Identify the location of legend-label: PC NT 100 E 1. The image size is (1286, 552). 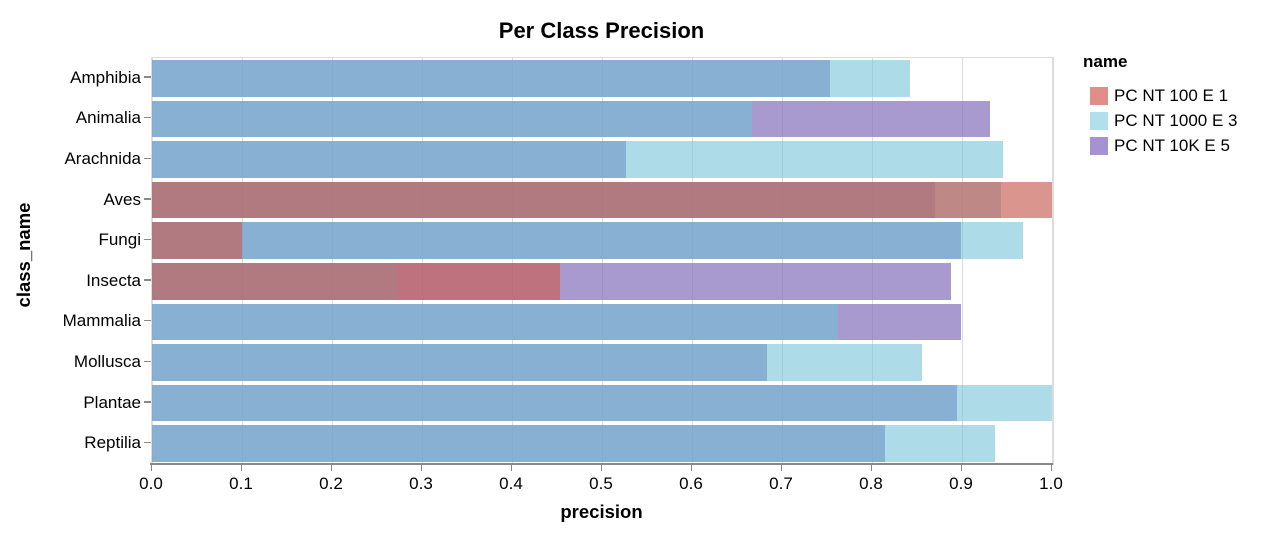
(1171, 95).